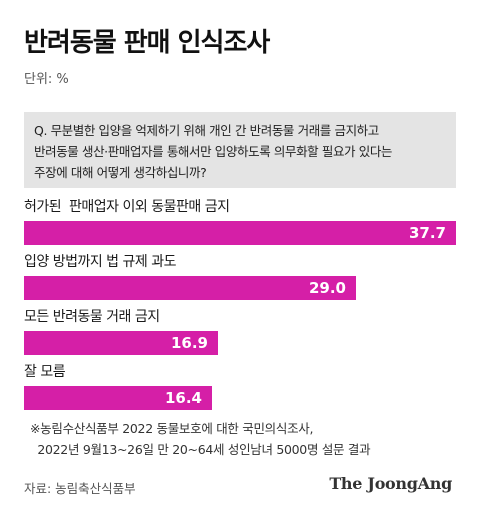 The height and width of the screenshot is (514, 480). I want to click on bar: 37.7, so click(240, 233).